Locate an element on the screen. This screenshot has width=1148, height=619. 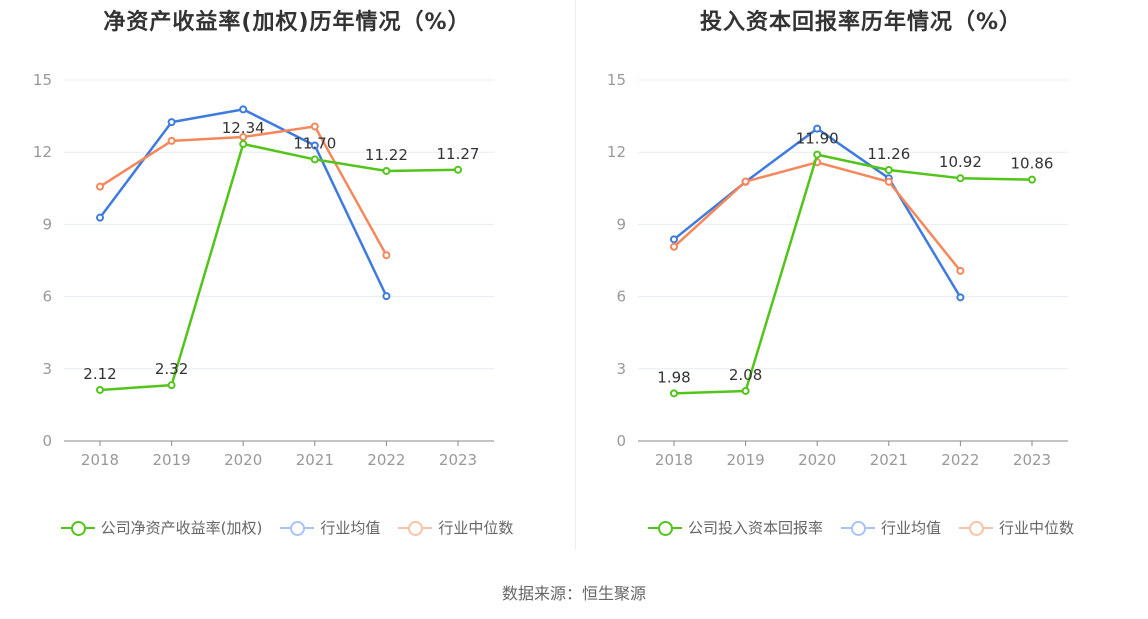
legend-item-company: 公司净资产收益率(加权) is located at coordinates (161, 527).